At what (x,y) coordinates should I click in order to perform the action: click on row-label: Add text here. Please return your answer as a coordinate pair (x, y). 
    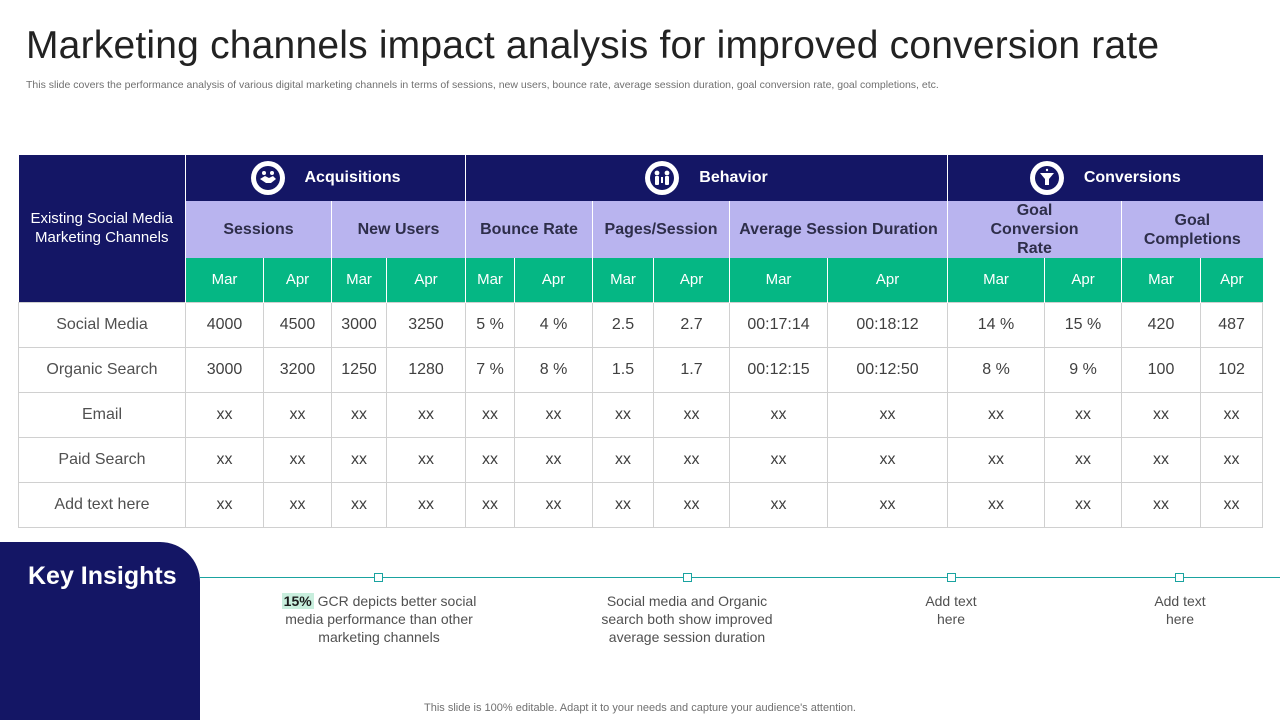
    Looking at the image, I should click on (102, 504).